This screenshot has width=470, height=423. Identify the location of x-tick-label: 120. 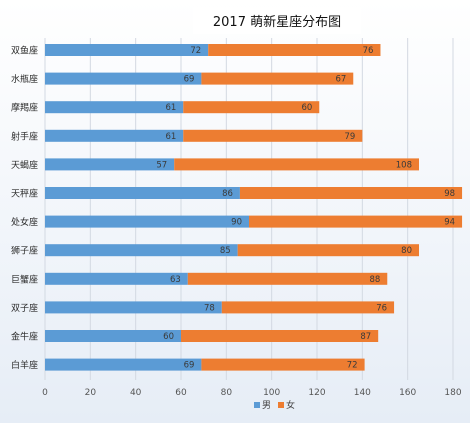
(316, 393).